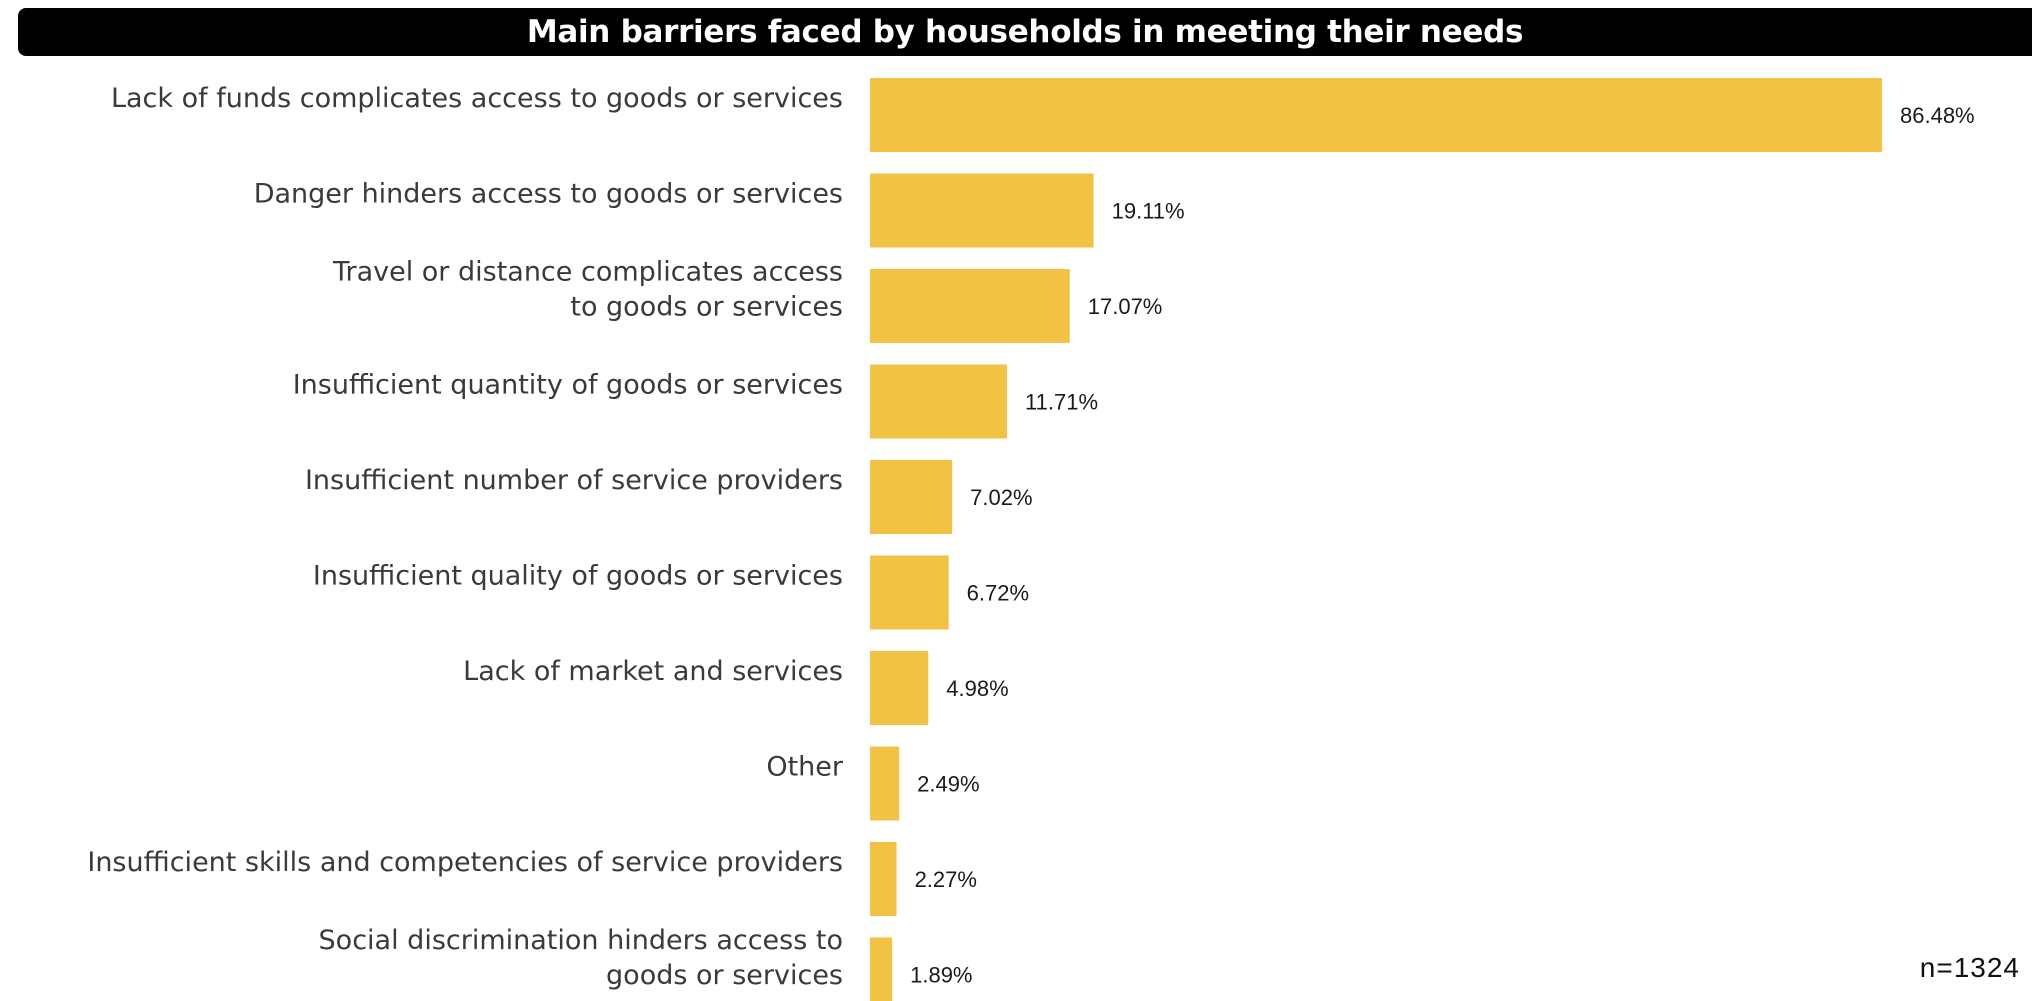 This screenshot has height=1001, width=2032. Describe the element at coordinates (706, 307) in the screenshot. I see `category-label-2-line-1: to goods or services` at that location.